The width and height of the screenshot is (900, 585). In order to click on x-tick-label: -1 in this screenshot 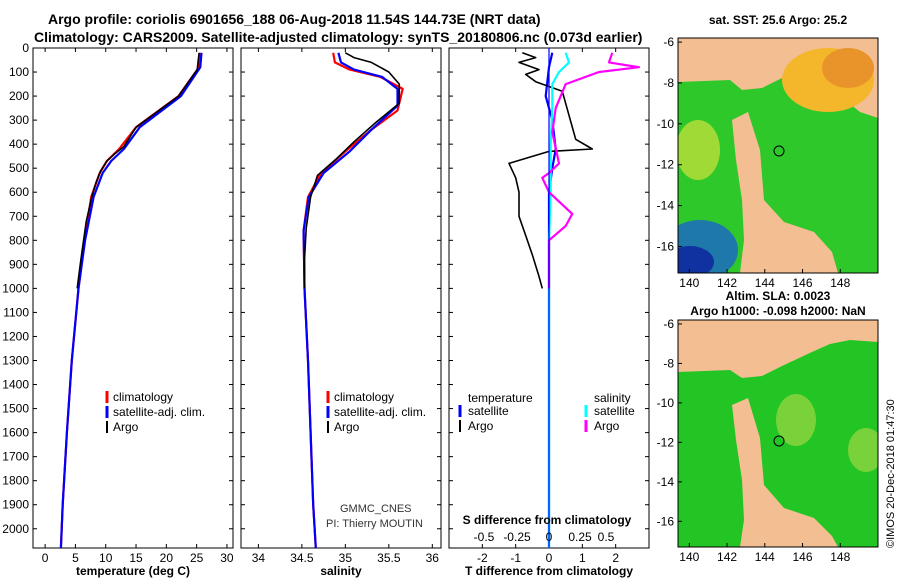, I will do `click(515, 558)`.